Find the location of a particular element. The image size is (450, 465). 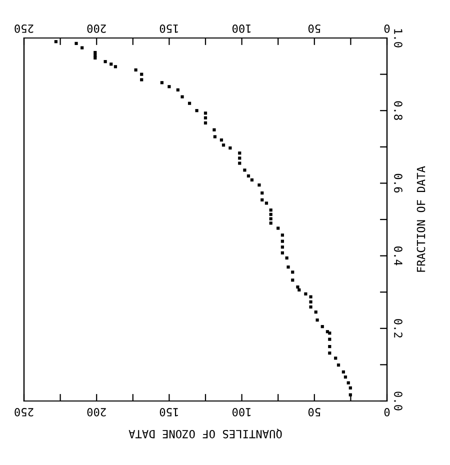

x-tick-label: 50 is located at coordinates (314, 28).